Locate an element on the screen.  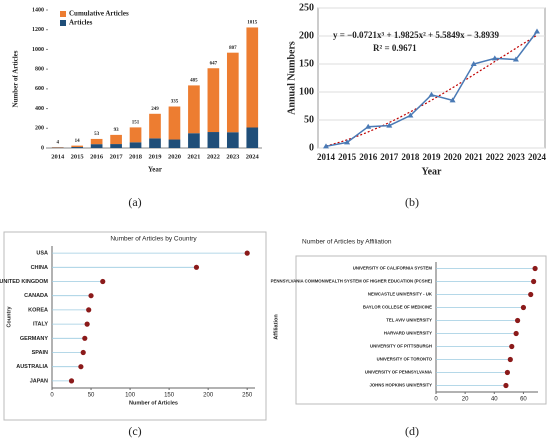
x-tick-label: 2019 is located at coordinates (432, 157).